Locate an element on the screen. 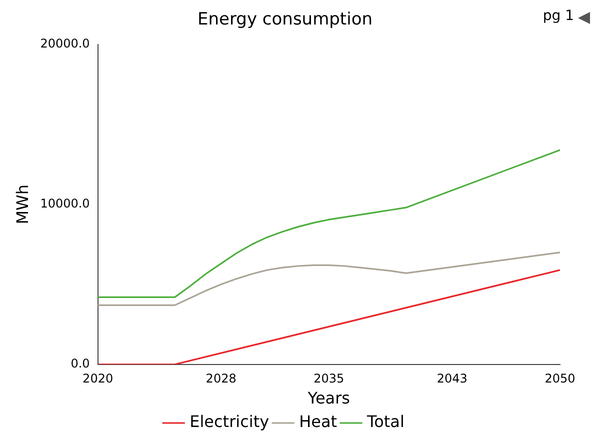 The image size is (592, 441). y-tick-label: 20000.0 is located at coordinates (65, 43).